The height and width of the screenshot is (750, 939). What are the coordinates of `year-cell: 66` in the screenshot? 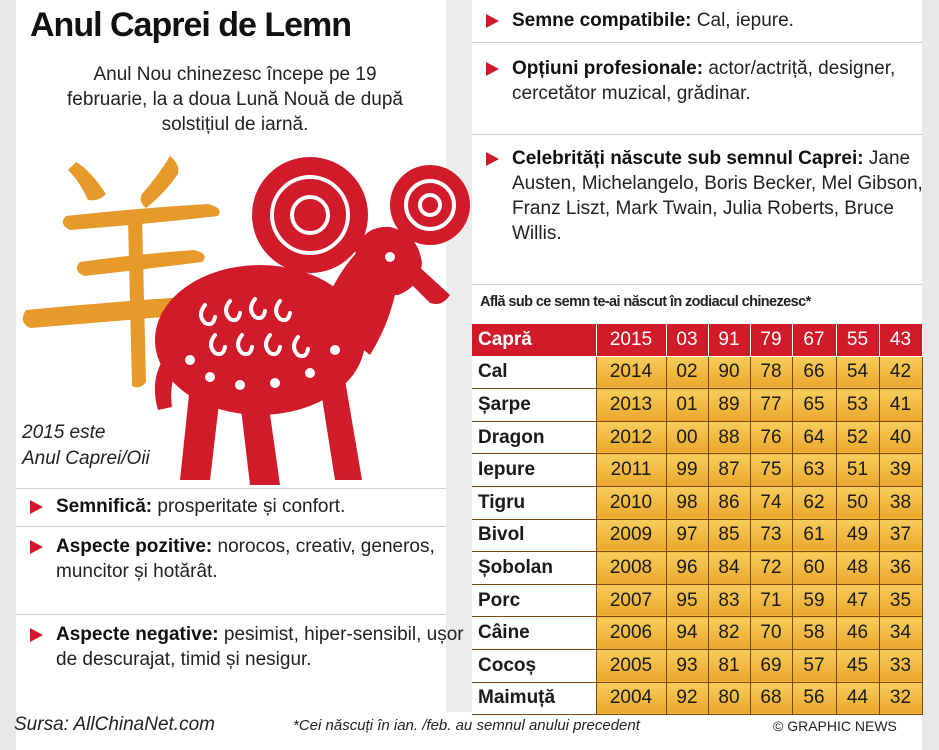 It's located at (814, 372).